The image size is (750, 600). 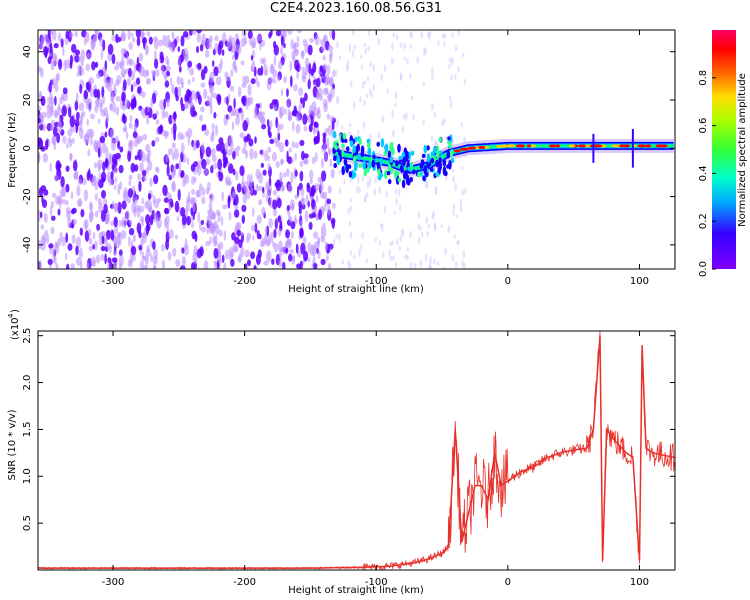 I want to click on colorbar-tick-label: 0.6, so click(x=703, y=126).